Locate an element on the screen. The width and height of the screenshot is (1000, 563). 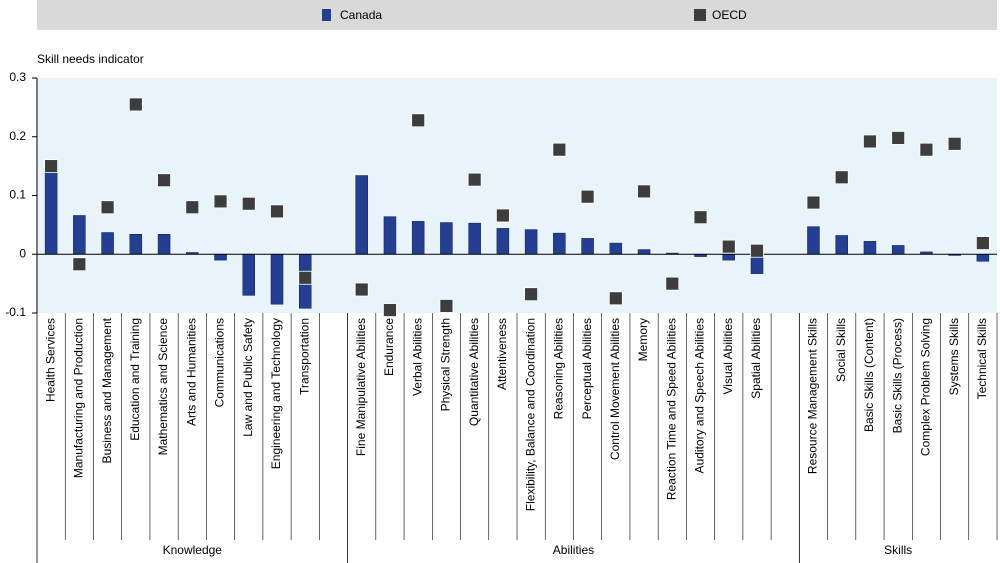
x-tick-label: Physical Strength is located at coordinates (446, 364).